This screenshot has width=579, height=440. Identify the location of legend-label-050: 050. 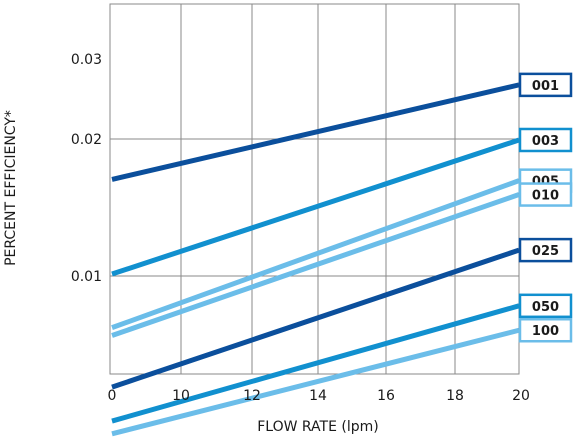
(545, 307).